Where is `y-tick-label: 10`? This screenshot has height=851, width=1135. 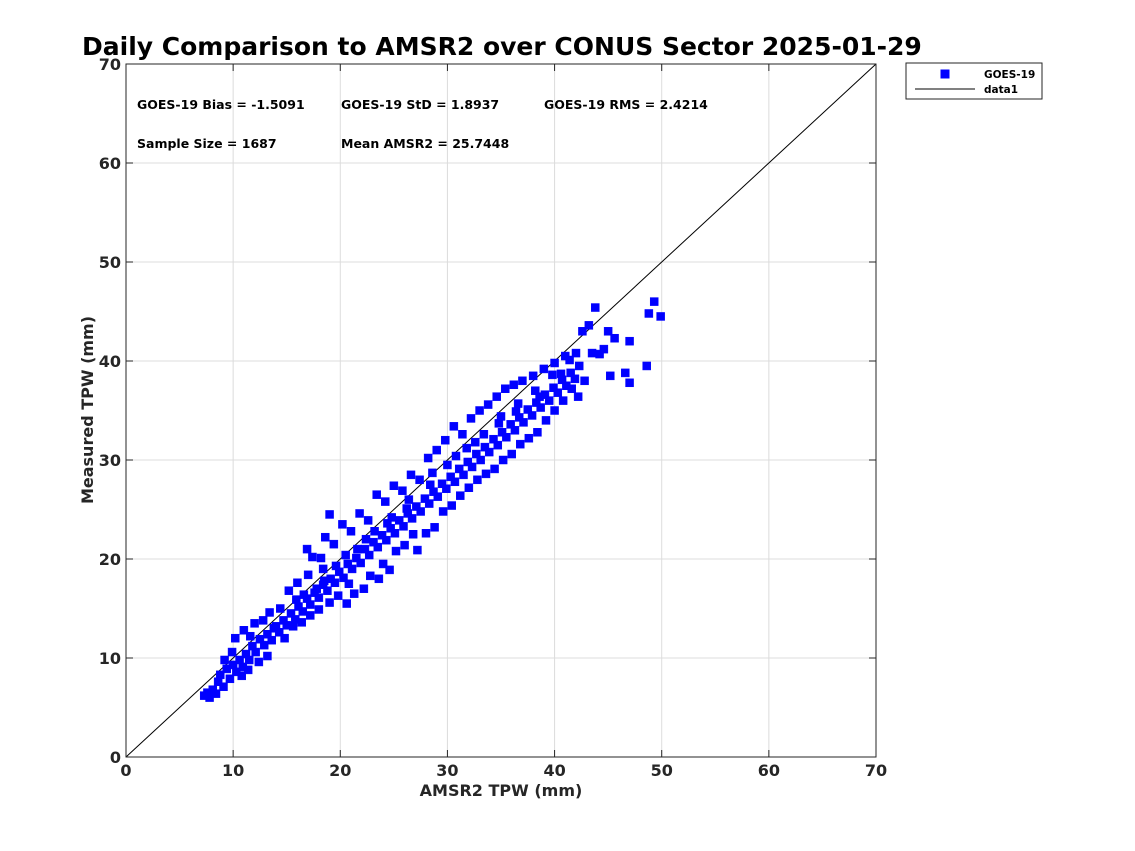 y-tick-label: 10 is located at coordinates (110, 658).